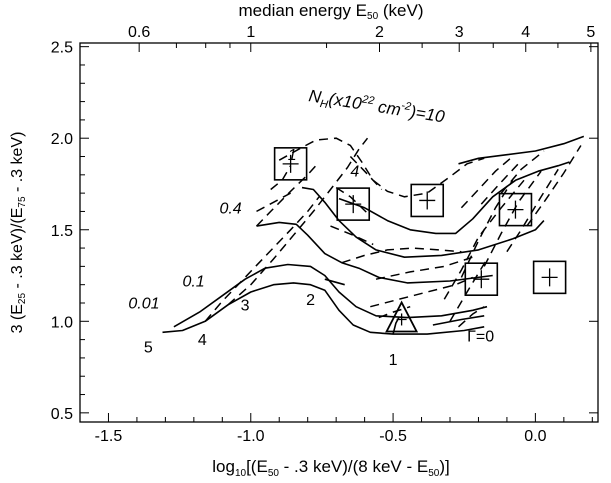 Image resolution: width=611 pixels, height=483 pixels. I want to click on top-axis-label-pre: median energy E, so click(303, 10).